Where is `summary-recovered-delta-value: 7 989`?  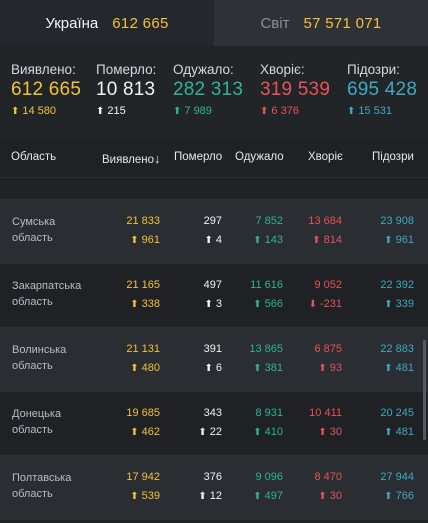
summary-recovered-delta-value: 7 989 is located at coordinates (198, 111).